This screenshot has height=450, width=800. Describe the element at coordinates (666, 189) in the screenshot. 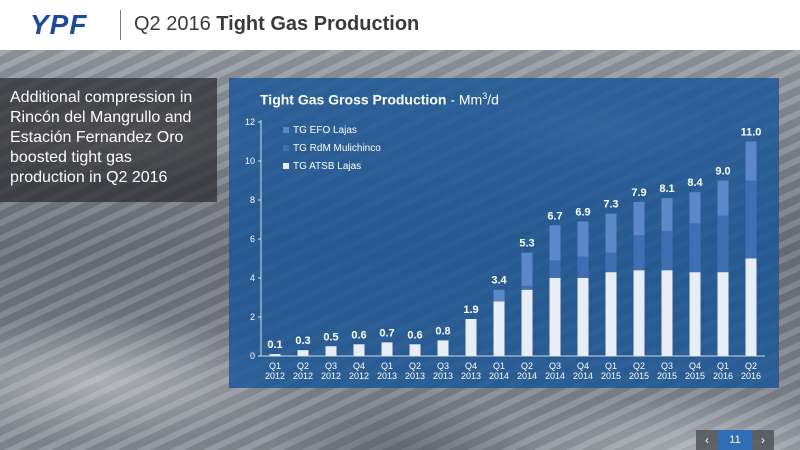

I see `bar-value-label: 8.1` at that location.